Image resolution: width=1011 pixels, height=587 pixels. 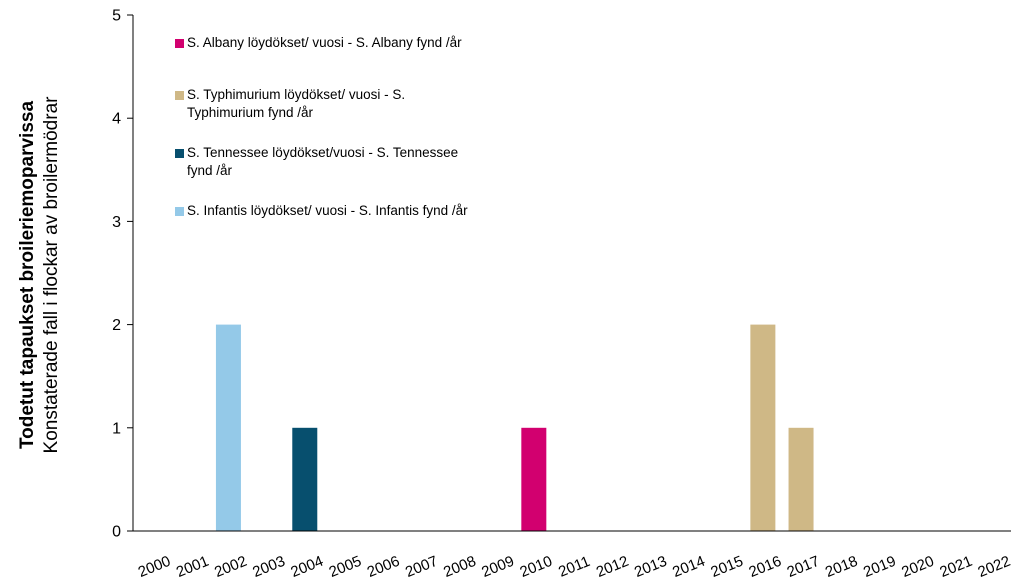 What do you see at coordinates (116, 325) in the screenshot?
I see `y-tick-label: 2` at bounding box center [116, 325].